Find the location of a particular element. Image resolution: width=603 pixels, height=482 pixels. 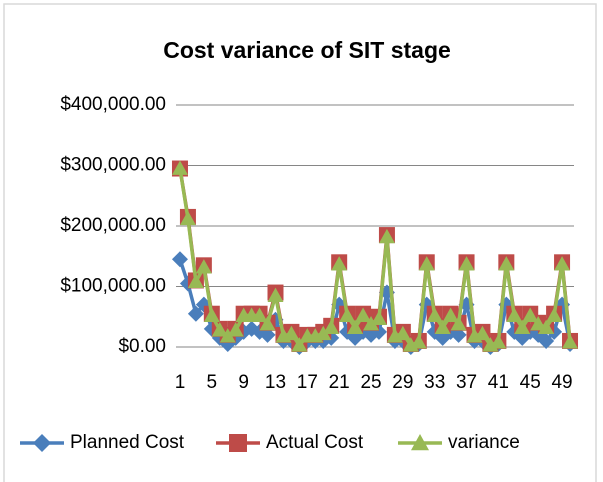

y-tick-label: $200,000.00 is located at coordinates (113, 225).